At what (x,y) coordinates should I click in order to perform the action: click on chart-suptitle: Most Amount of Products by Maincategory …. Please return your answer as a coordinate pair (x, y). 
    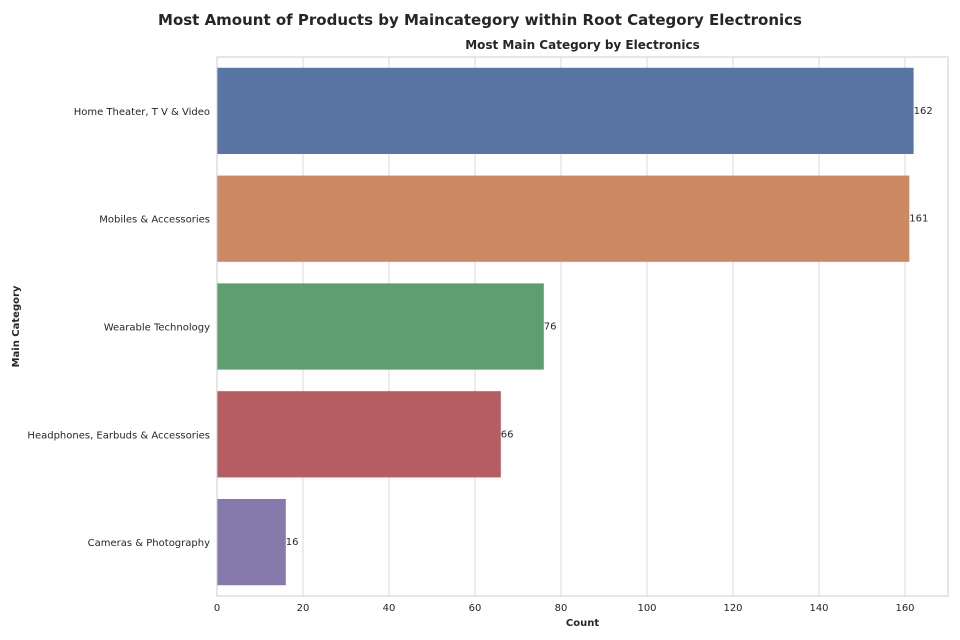
    Looking at the image, I should click on (480, 20).